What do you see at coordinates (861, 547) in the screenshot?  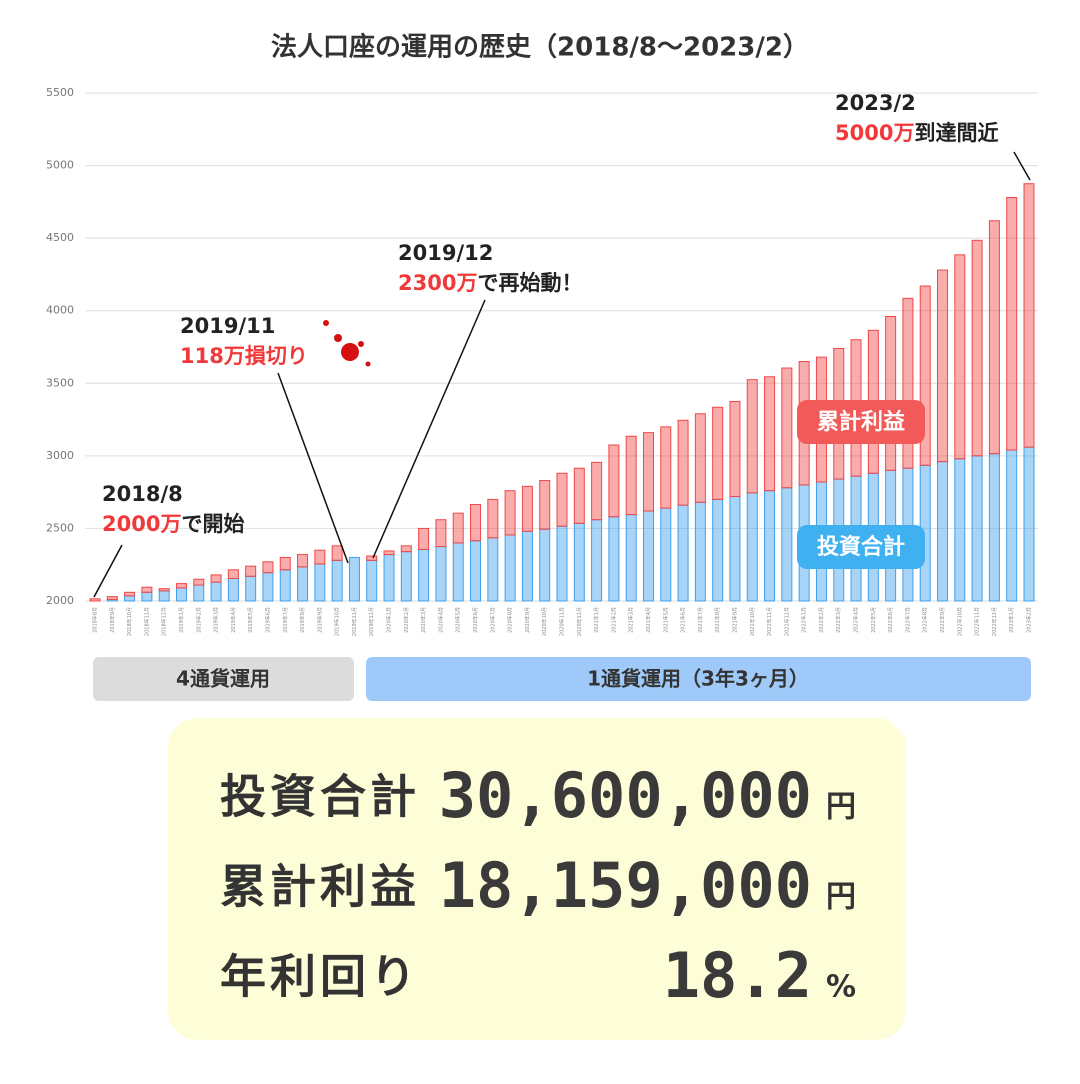 I see `legend-label: 投資合計` at bounding box center [861, 547].